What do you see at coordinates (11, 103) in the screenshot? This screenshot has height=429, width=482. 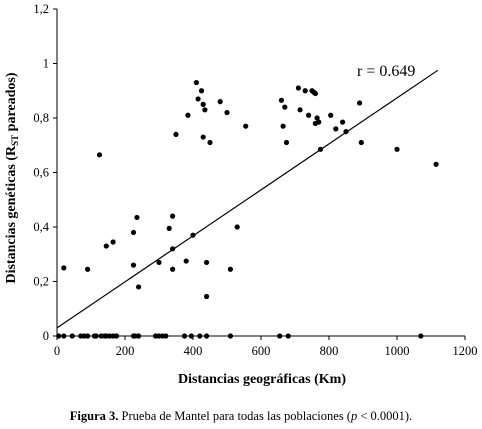 I see `y-axis-label-end: pareados)` at bounding box center [11, 103].